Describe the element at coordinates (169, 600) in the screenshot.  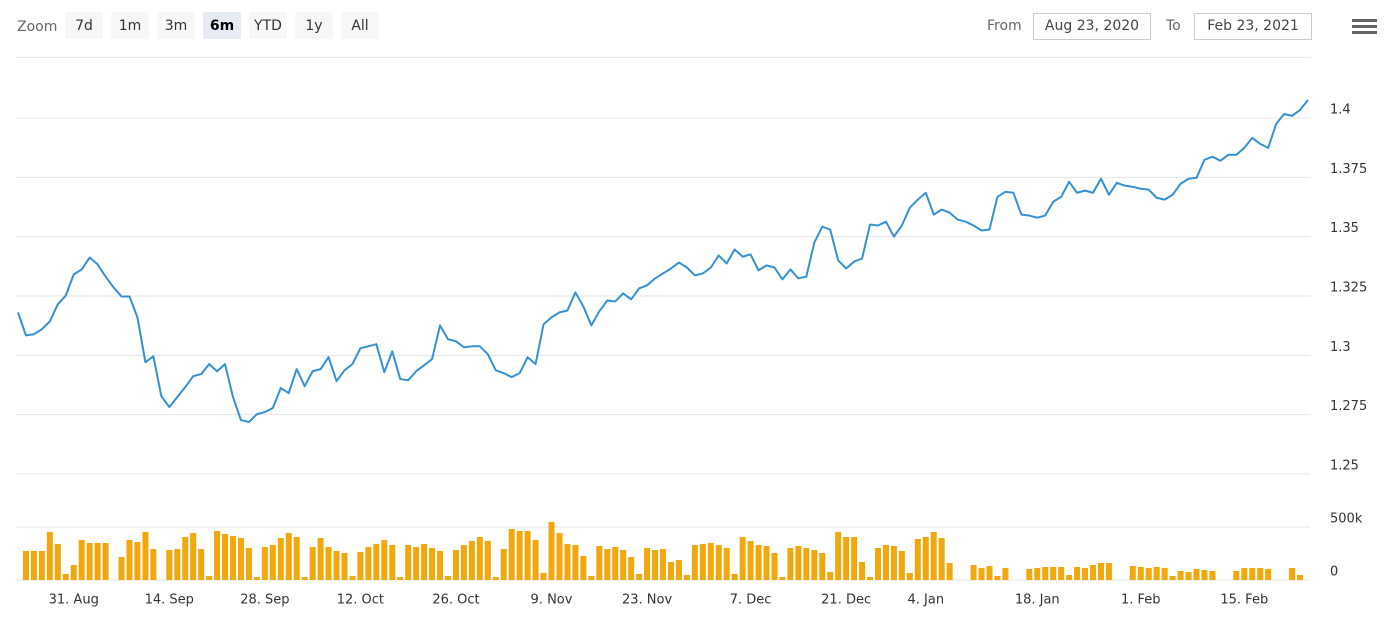
I see `x-tick-label: 14. Sep` at that location.